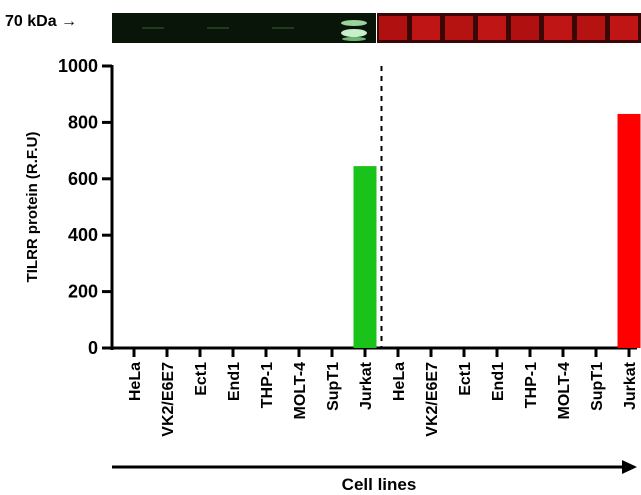 The image size is (641, 495). Describe the element at coordinates (32, 207) in the screenshot. I see `y-axis-label: TILRR protein (R.F.U)` at that location.